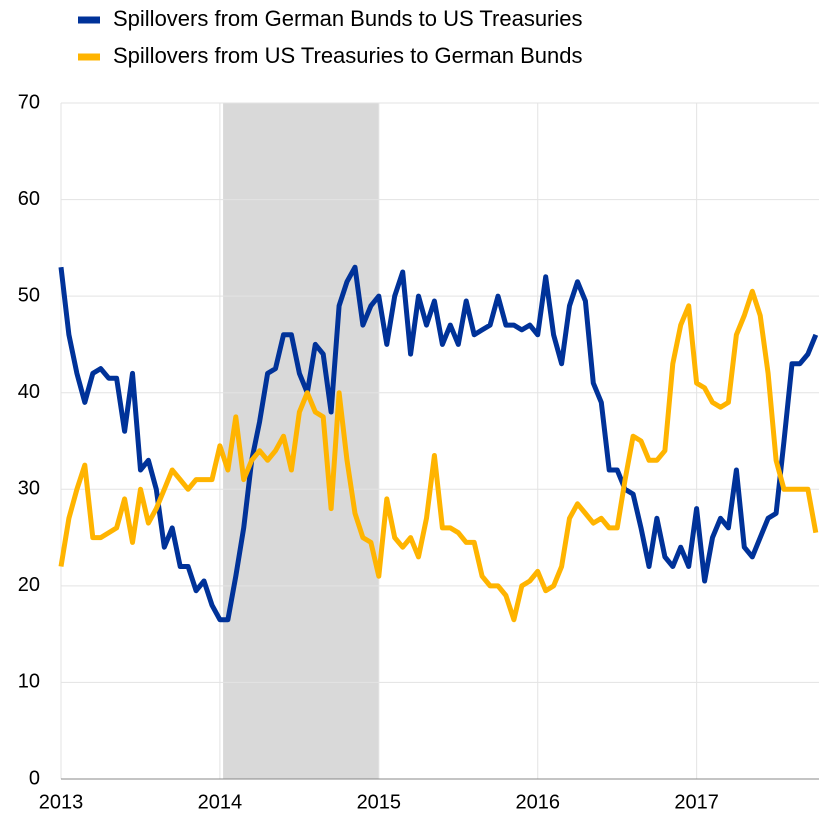  Describe the element at coordinates (696, 802) in the screenshot. I see `x-tick-label: 2017` at that location.